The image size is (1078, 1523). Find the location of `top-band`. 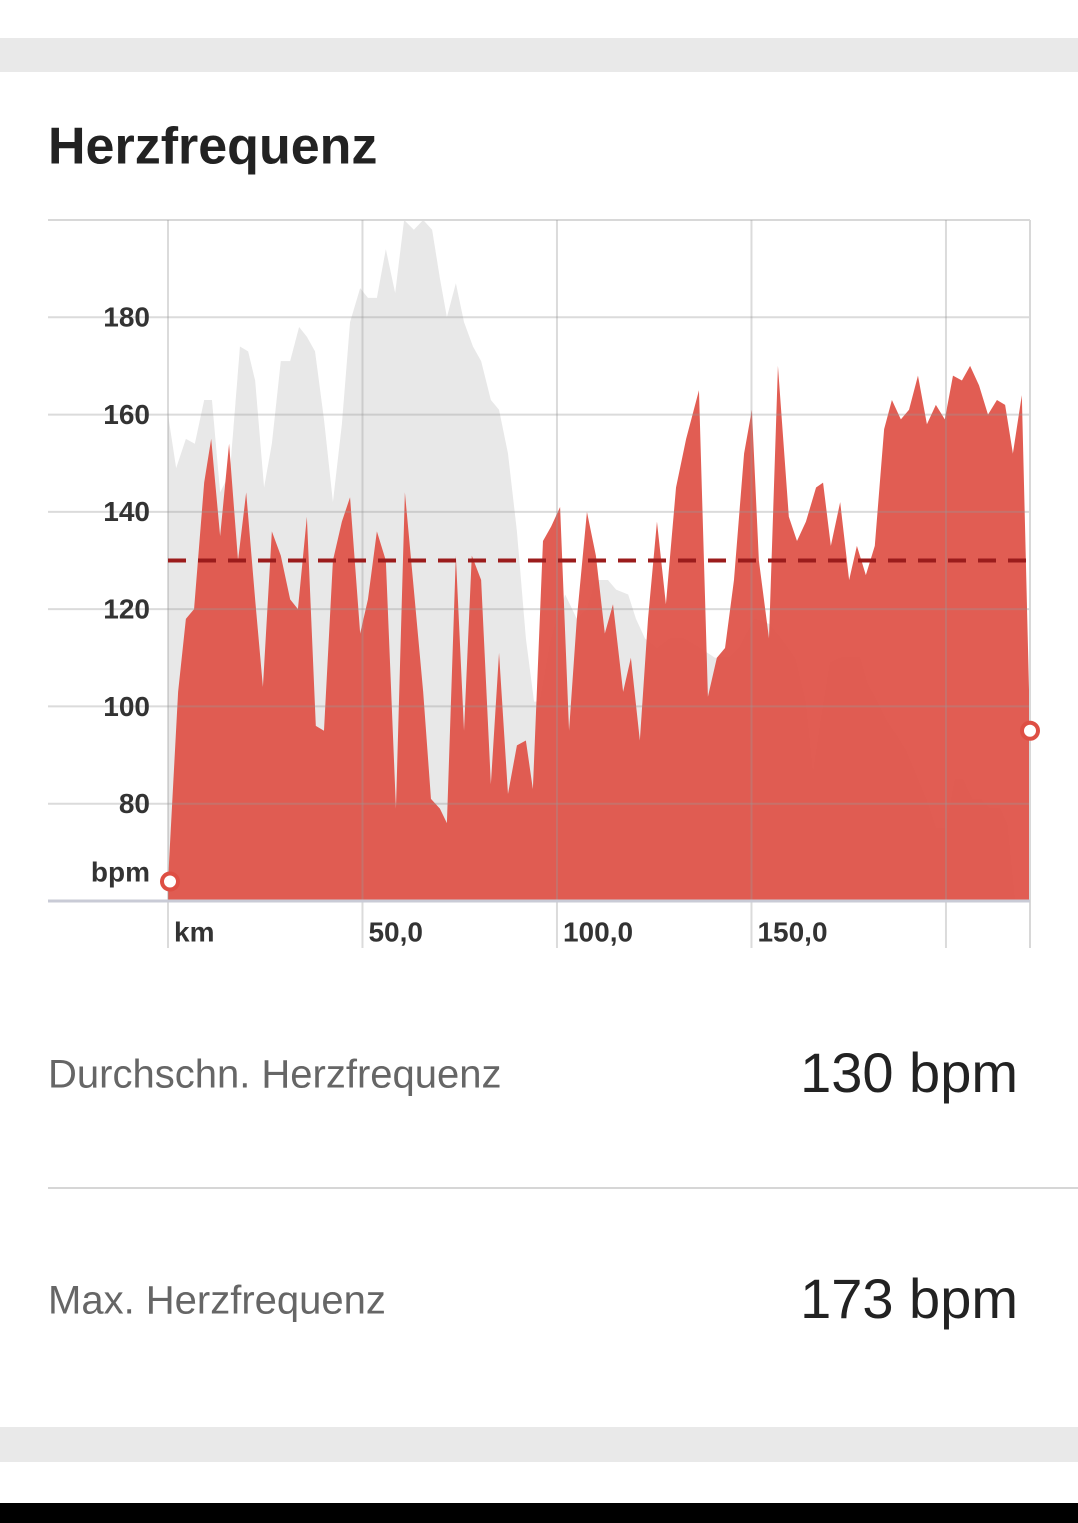

top-band is located at coordinates (539, 55).